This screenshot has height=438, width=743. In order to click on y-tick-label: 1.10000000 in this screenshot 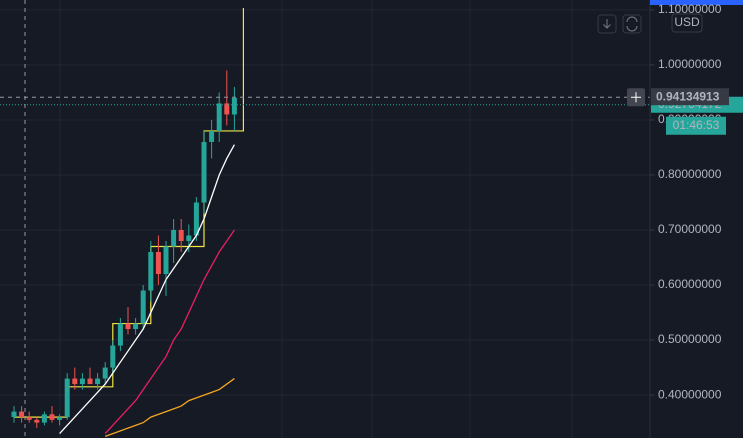, I will do `click(690, 9)`.